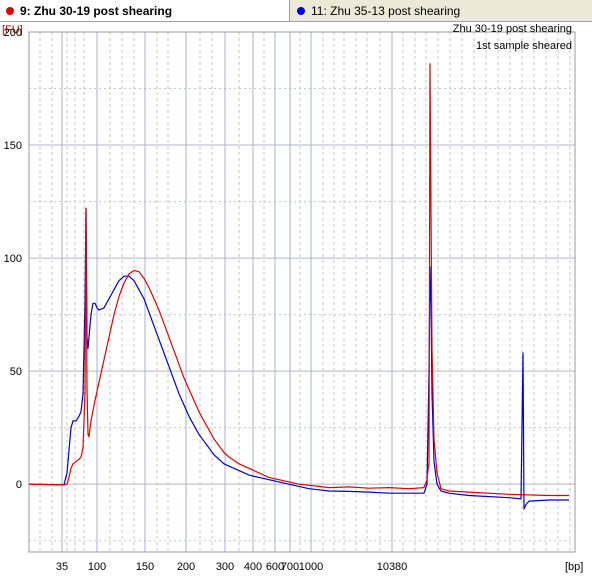 This screenshot has width=592, height=586. I want to click on blue-dot-icon, so click(301, 10).